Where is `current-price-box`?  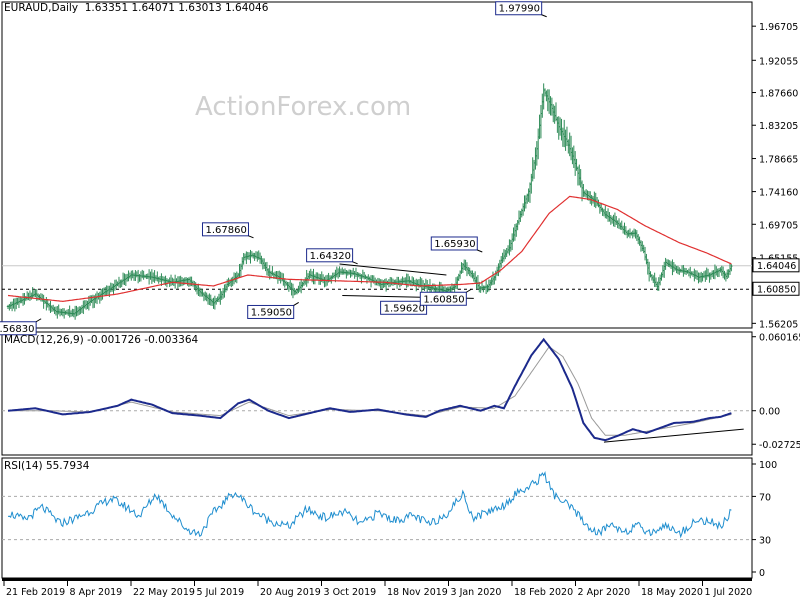 current-price-box is located at coordinates (776, 265).